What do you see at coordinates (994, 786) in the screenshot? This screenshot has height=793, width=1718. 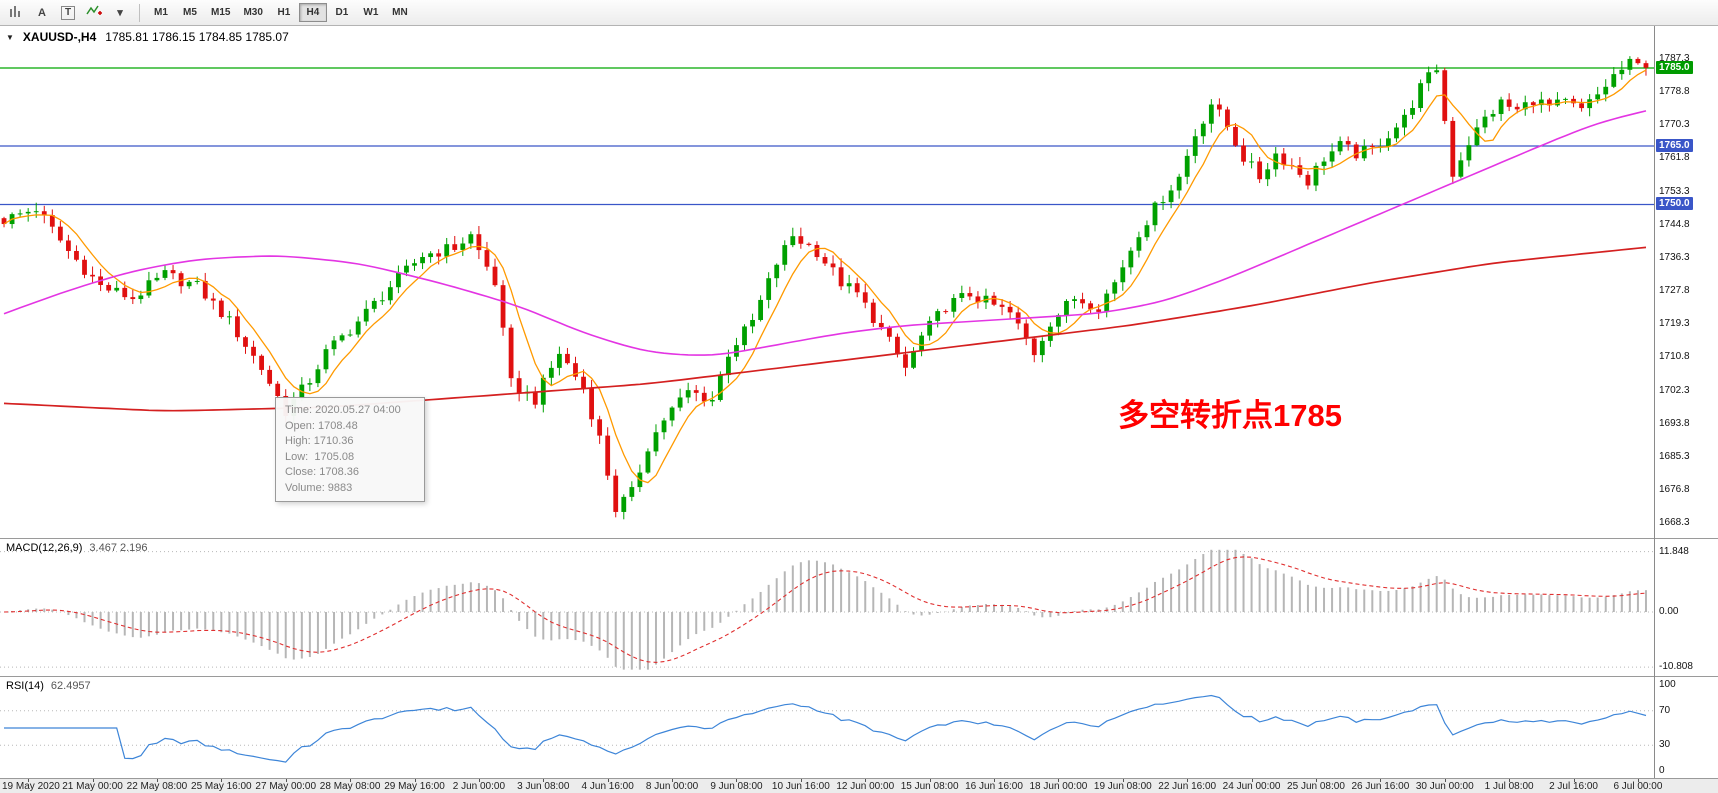 I see `time-axis-label: 16 Jun 16:00` at bounding box center [994, 786].